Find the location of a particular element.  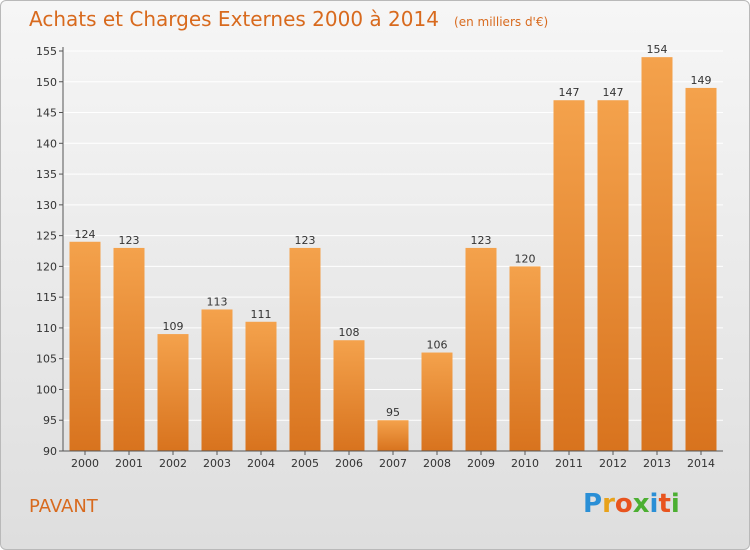

bar-2010 is located at coordinates (525, 358).